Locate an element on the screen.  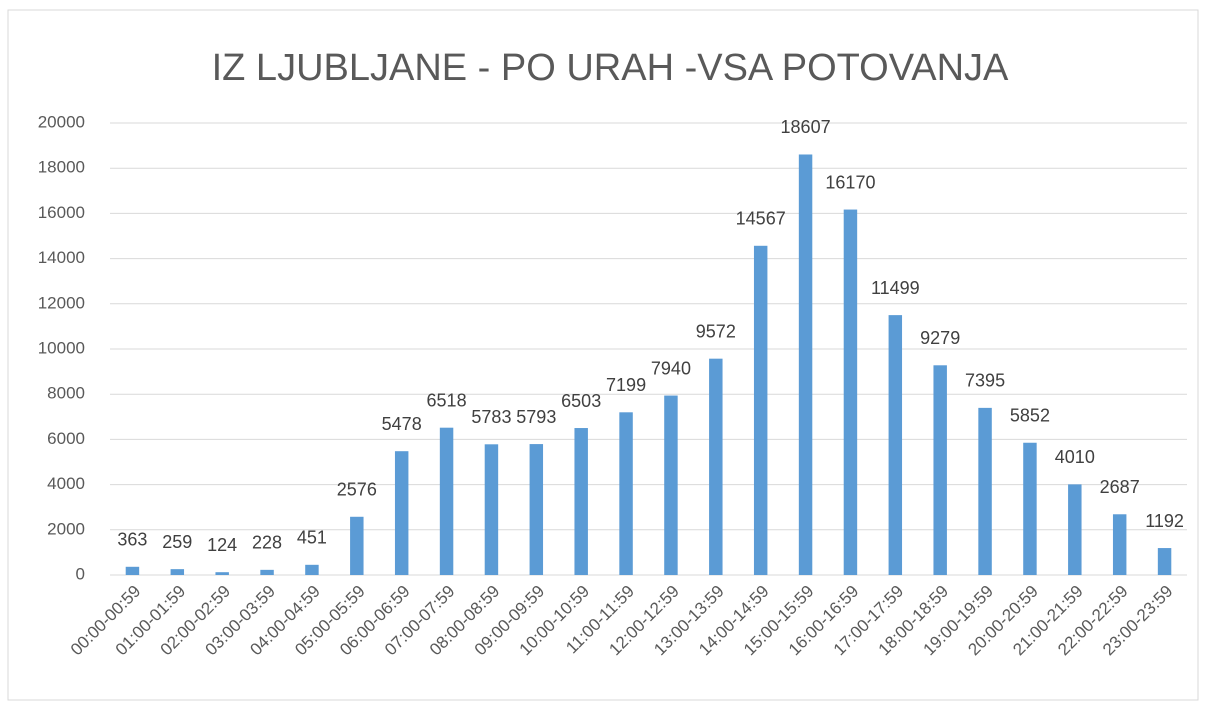
data-label: 14567 is located at coordinates (761, 219).